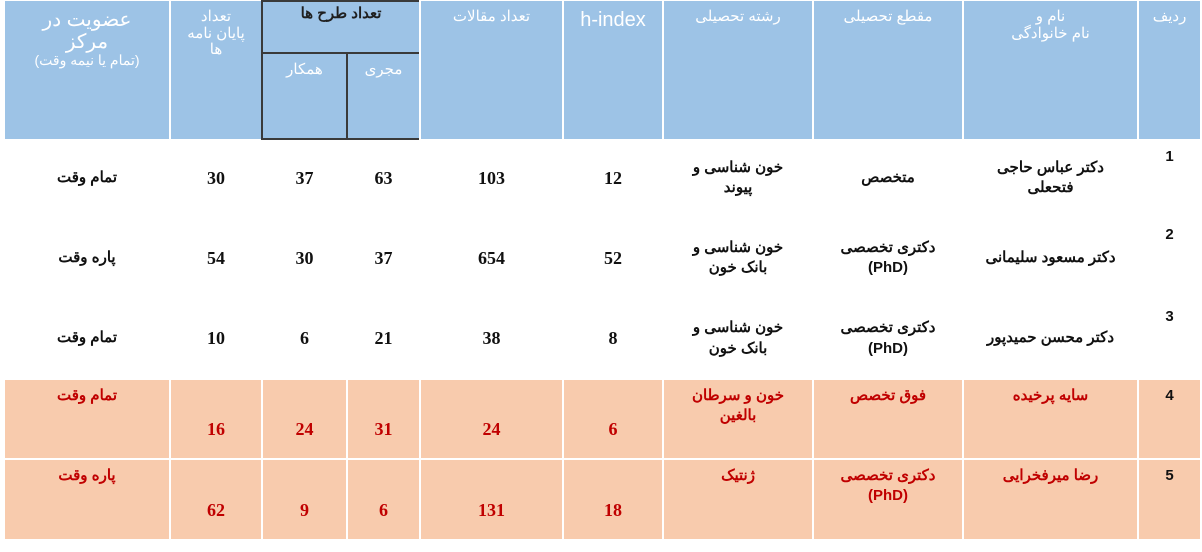  Describe the element at coordinates (1050, 70) in the screenshot. I see `header-cell: نام و نام خانوادگی` at that location.